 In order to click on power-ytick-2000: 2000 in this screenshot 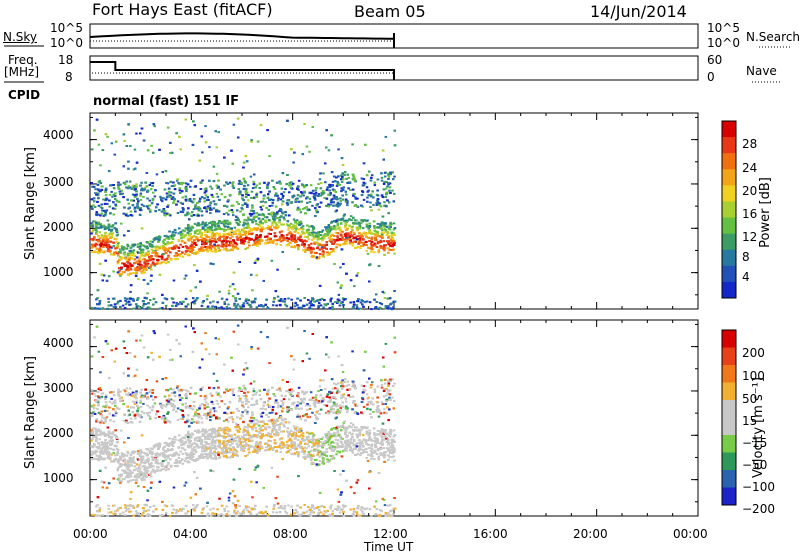, I will do `click(58, 227)`.